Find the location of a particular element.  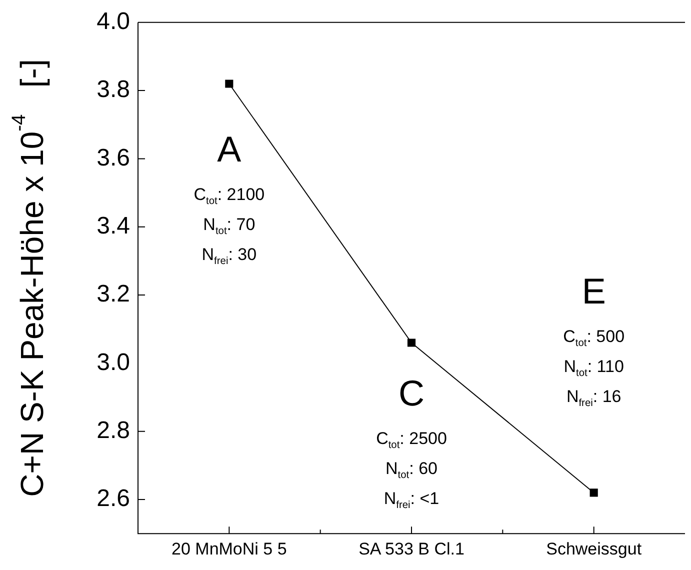

y-tick-label: 3.8 is located at coordinates (113, 90).